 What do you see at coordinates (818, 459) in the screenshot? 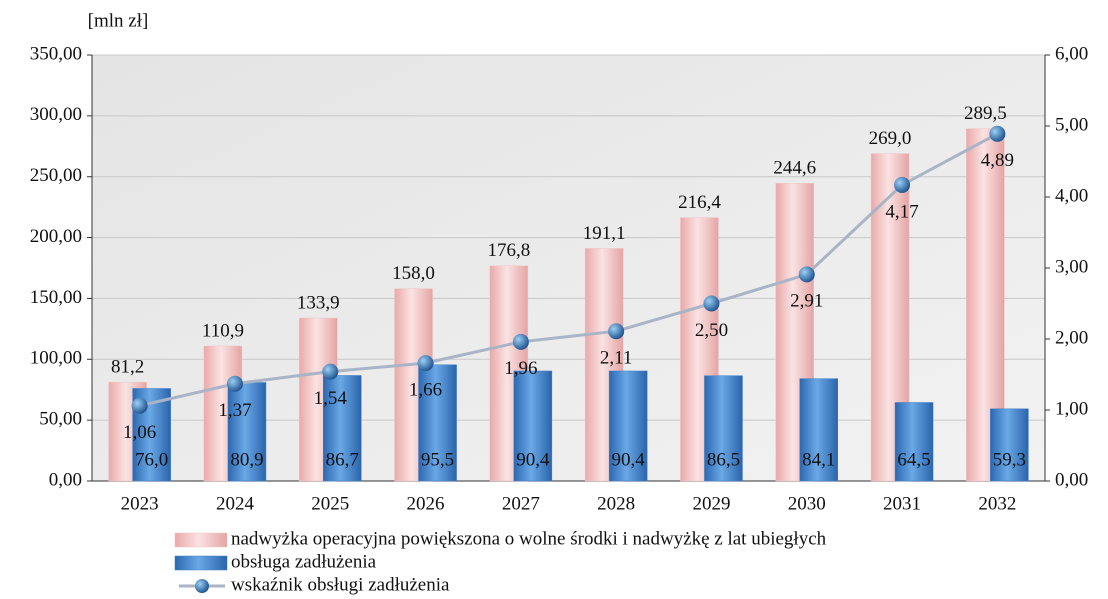
I see `data-label: 84,1` at bounding box center [818, 459].